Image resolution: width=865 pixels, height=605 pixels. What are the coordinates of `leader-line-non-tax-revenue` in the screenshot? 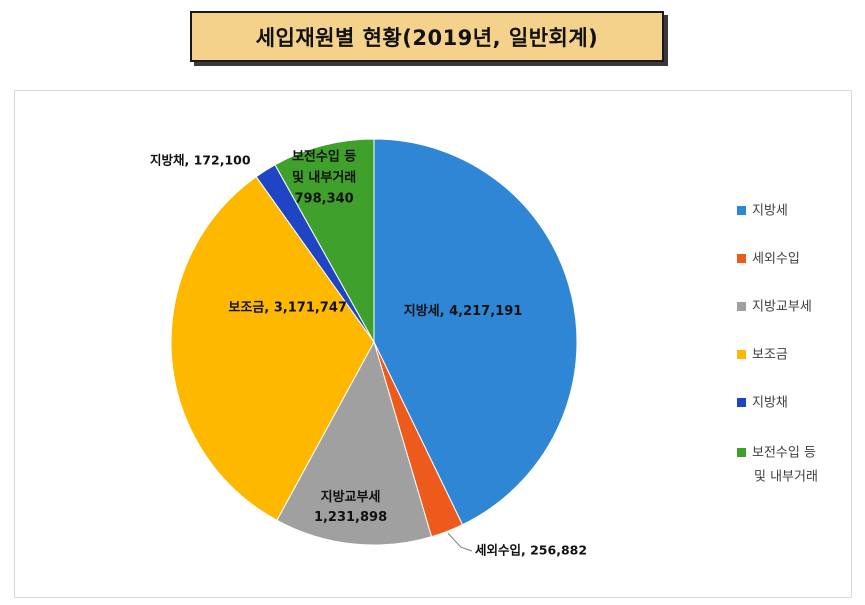 It's located at (460, 542).